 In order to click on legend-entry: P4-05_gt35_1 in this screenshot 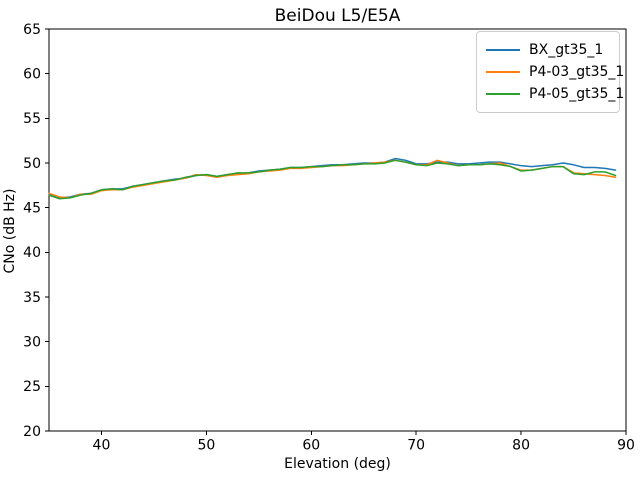, I will do `click(555, 94)`.